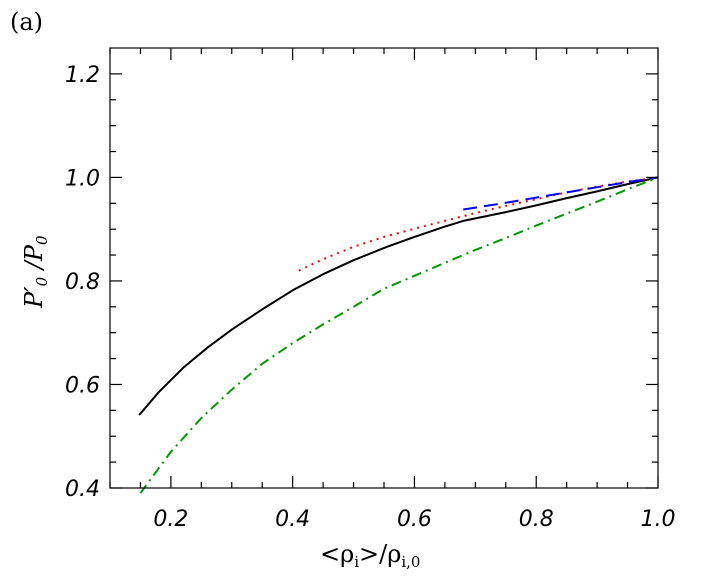  I want to click on y-tick-label: 0.4, so click(82, 489).